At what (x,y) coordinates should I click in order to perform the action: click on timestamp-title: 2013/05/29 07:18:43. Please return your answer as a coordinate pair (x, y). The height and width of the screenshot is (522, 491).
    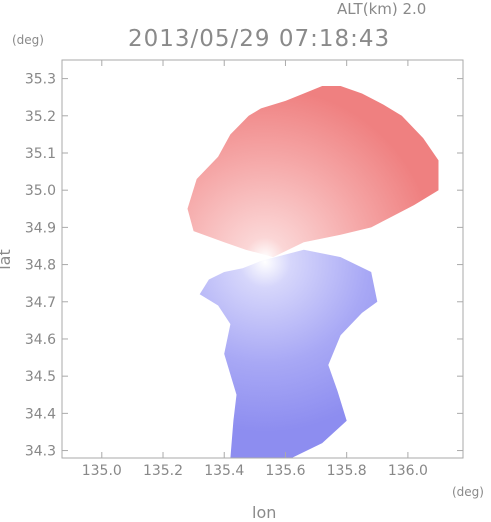
    Looking at the image, I should click on (259, 39).